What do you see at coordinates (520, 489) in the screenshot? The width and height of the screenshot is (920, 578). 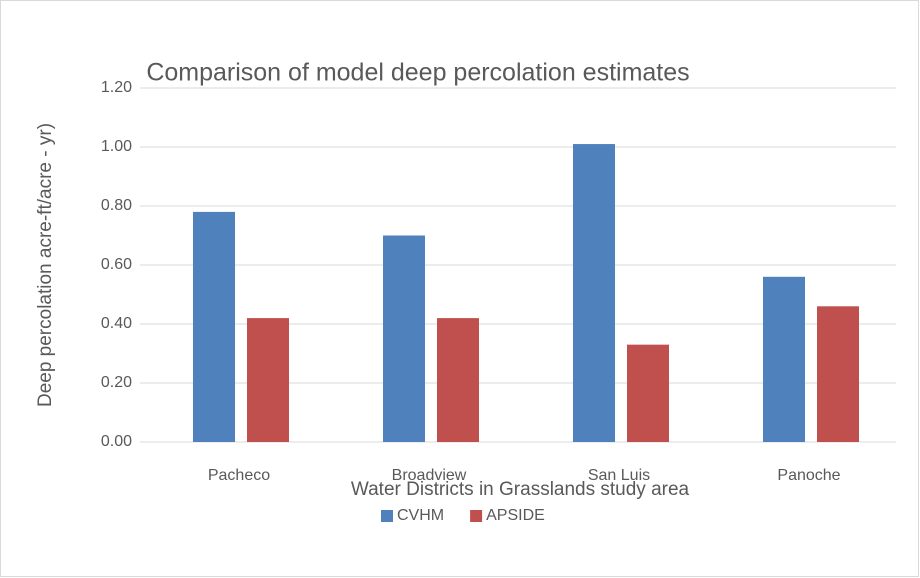 I see `x-axis-title: Water Districts in Grasslands study area` at bounding box center [520, 489].